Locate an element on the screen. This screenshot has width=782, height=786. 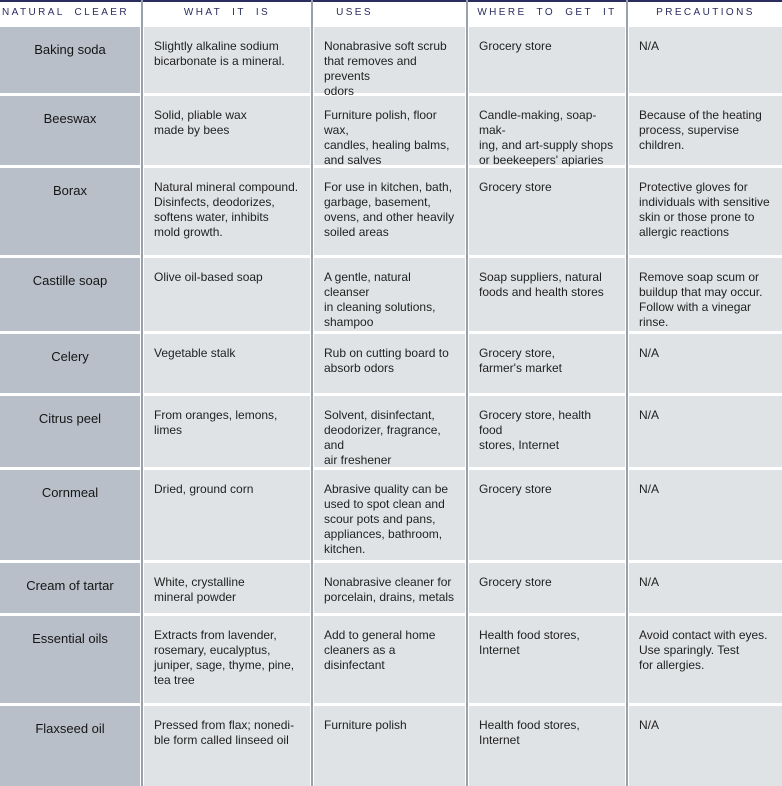
column-header-precautions: PRECAUTIONS is located at coordinates (705, 12).